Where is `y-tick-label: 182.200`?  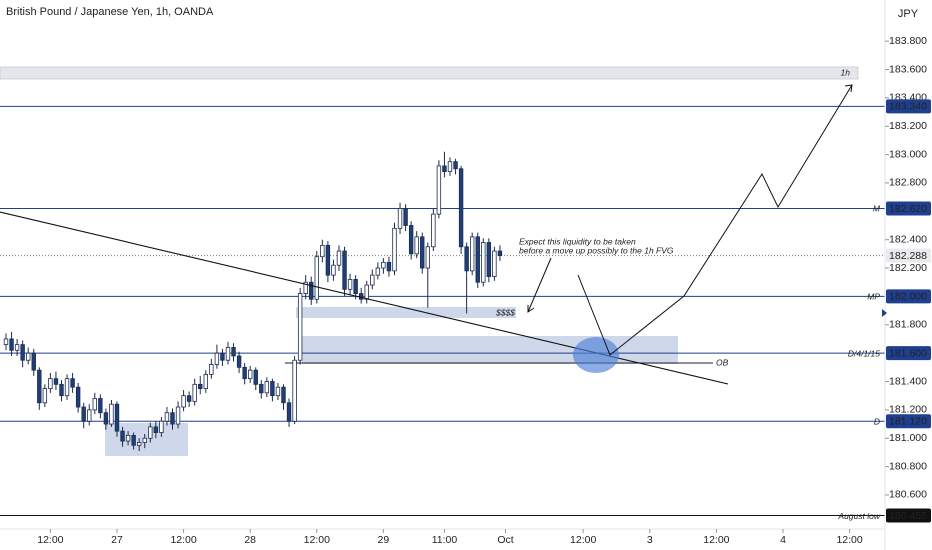
y-tick-label: 182.200 is located at coordinates (908, 268).